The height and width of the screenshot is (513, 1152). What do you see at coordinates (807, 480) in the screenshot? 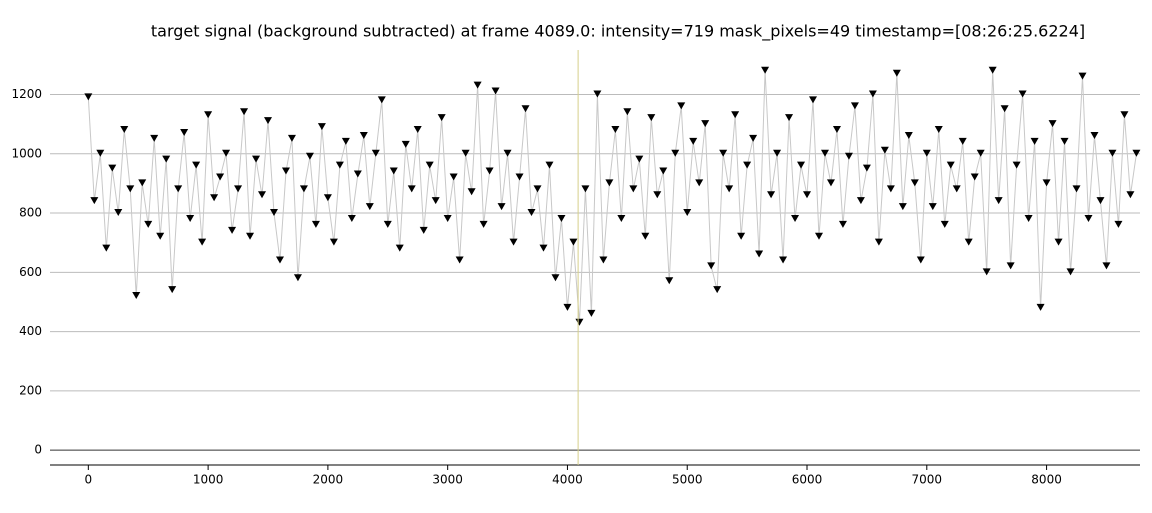
I see `x-tick-label: 6000` at bounding box center [807, 480].